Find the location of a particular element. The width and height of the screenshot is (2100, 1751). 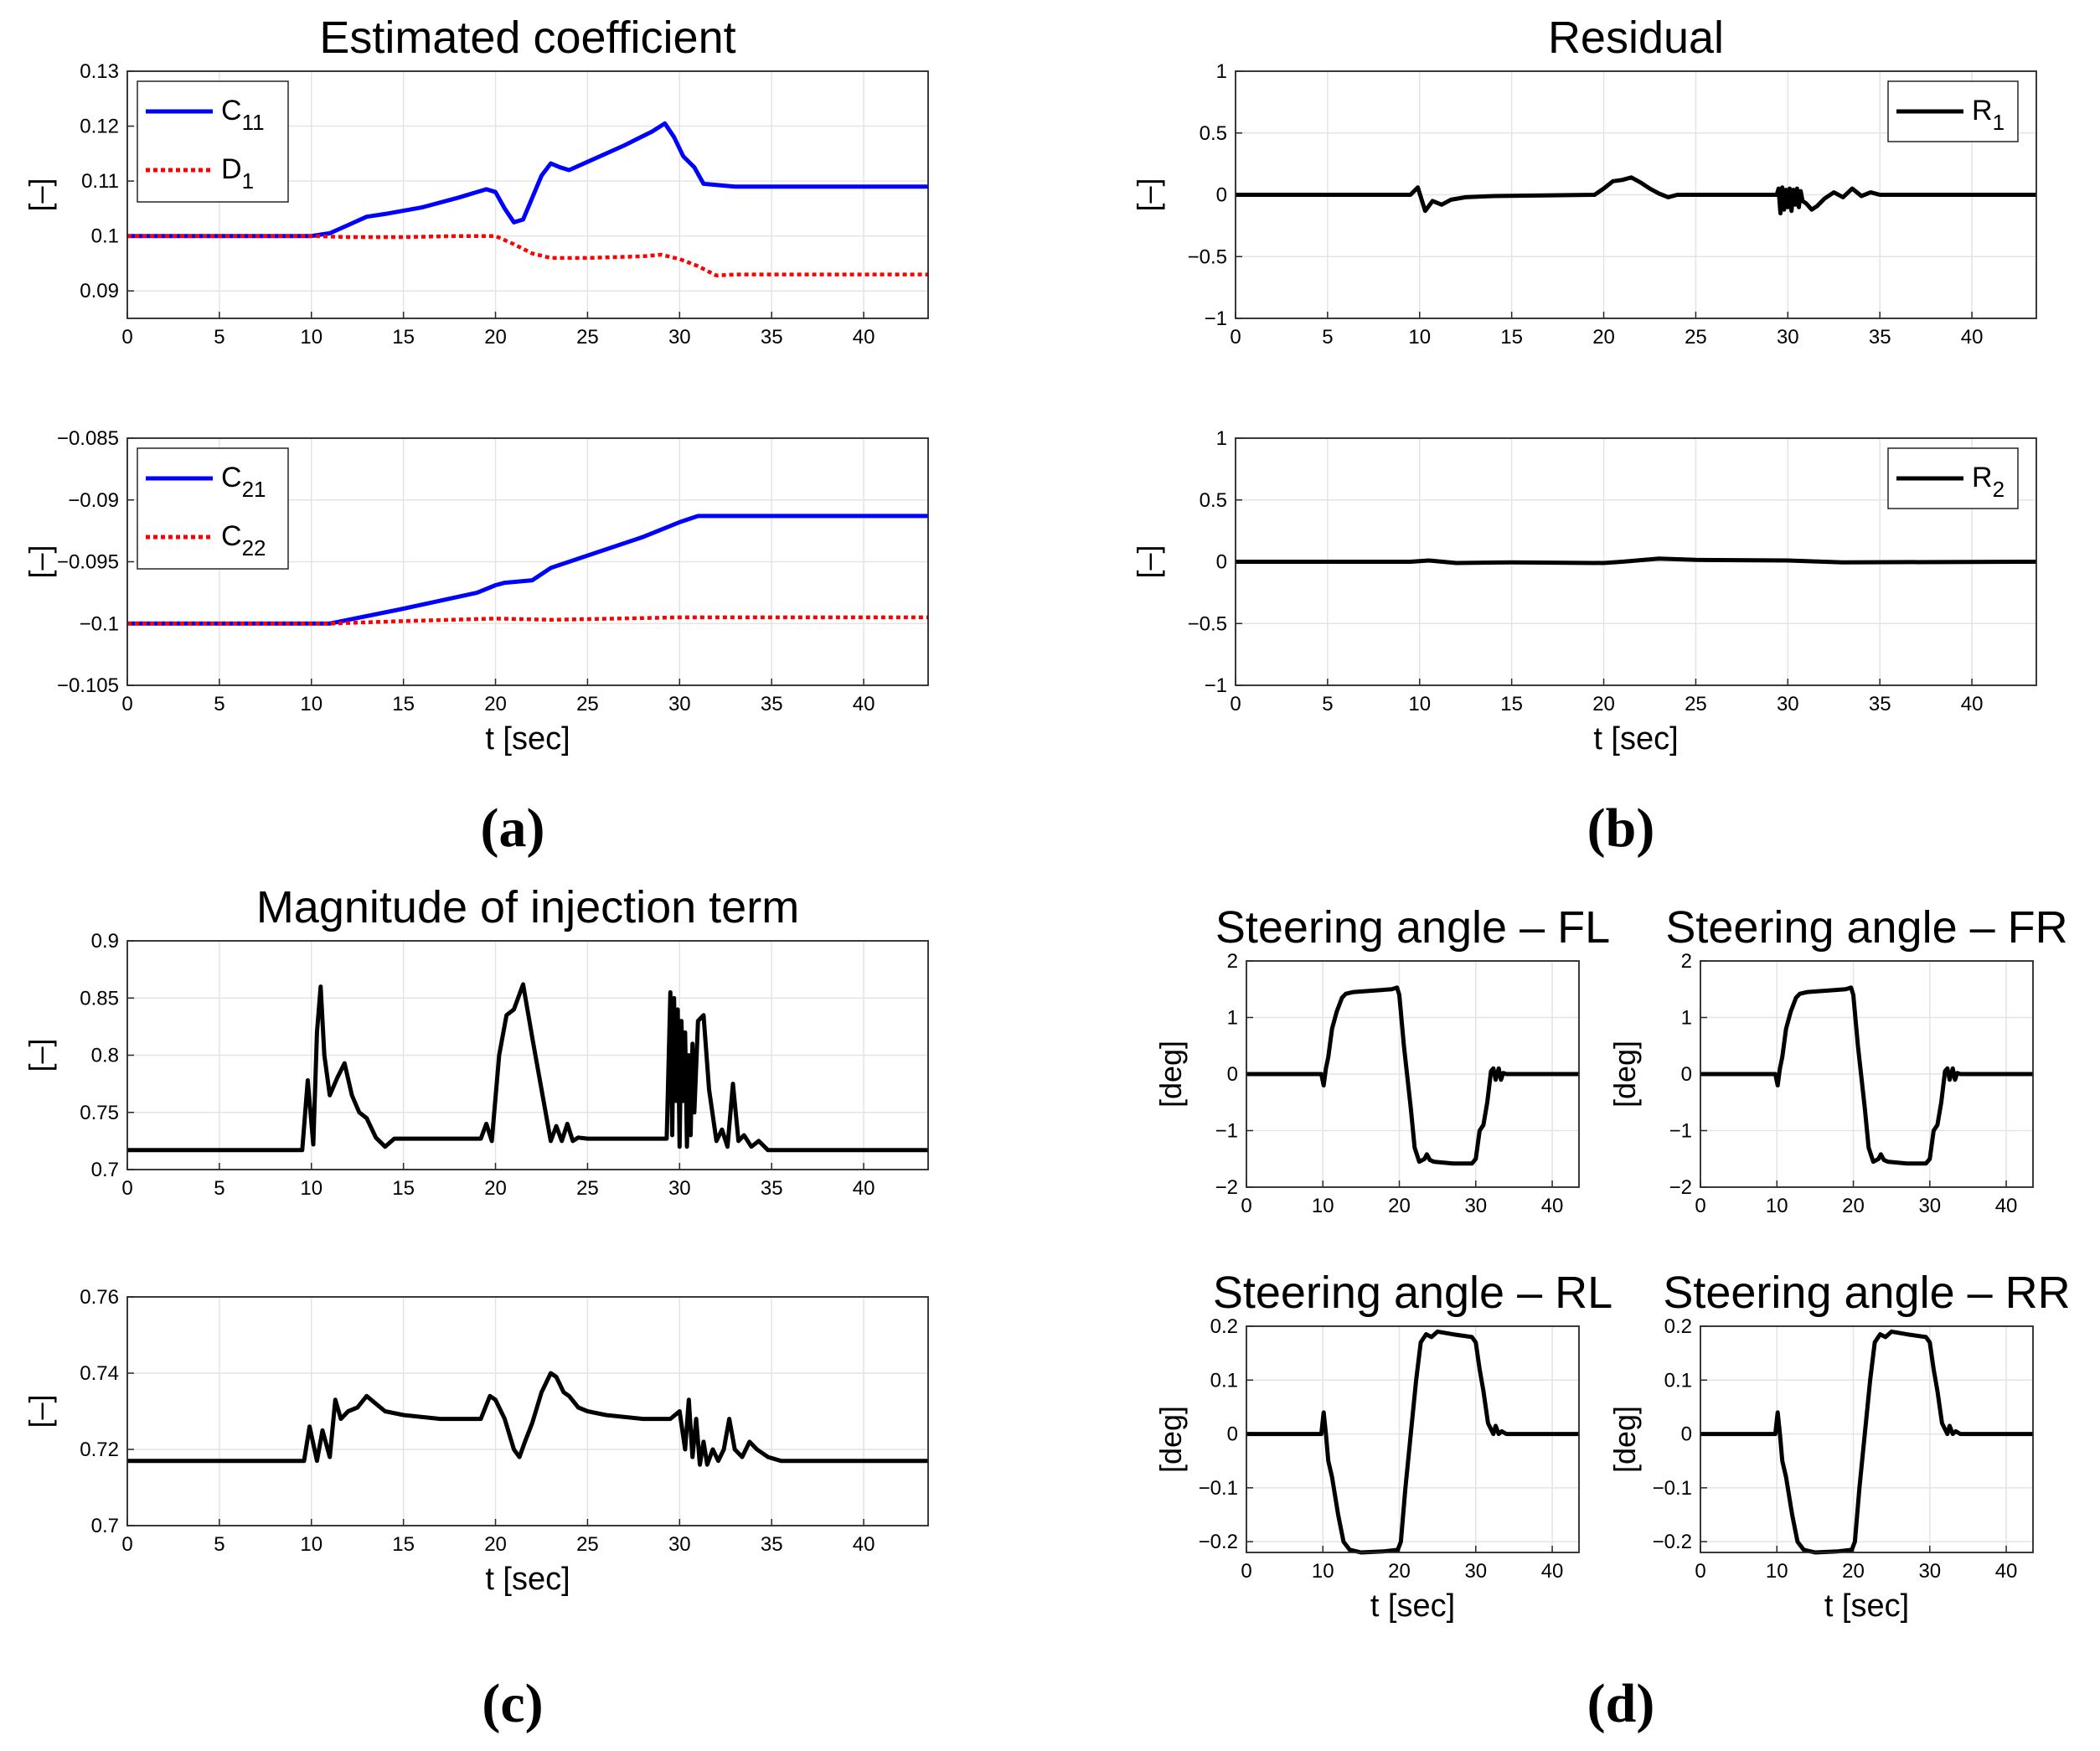

y-tick-label: 0.76 is located at coordinates (100, 1298).